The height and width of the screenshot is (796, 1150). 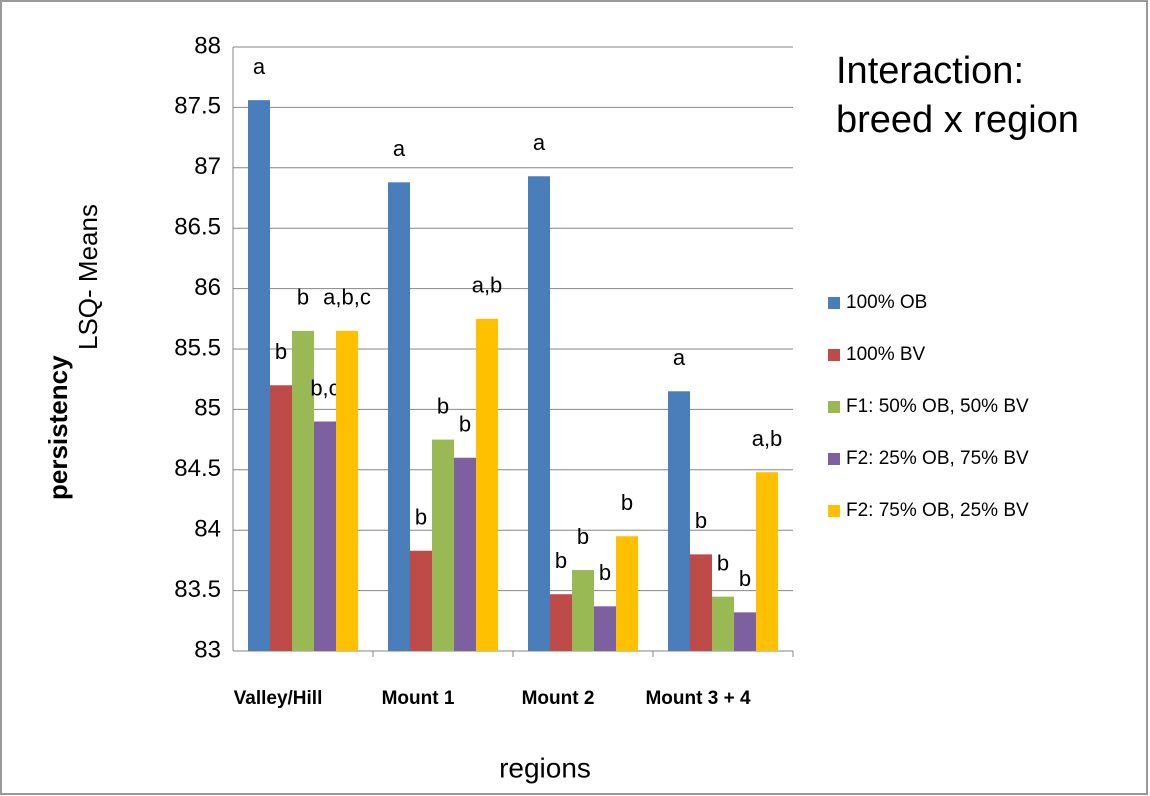 What do you see at coordinates (545, 767) in the screenshot?
I see `x-axis-label: regions` at bounding box center [545, 767].